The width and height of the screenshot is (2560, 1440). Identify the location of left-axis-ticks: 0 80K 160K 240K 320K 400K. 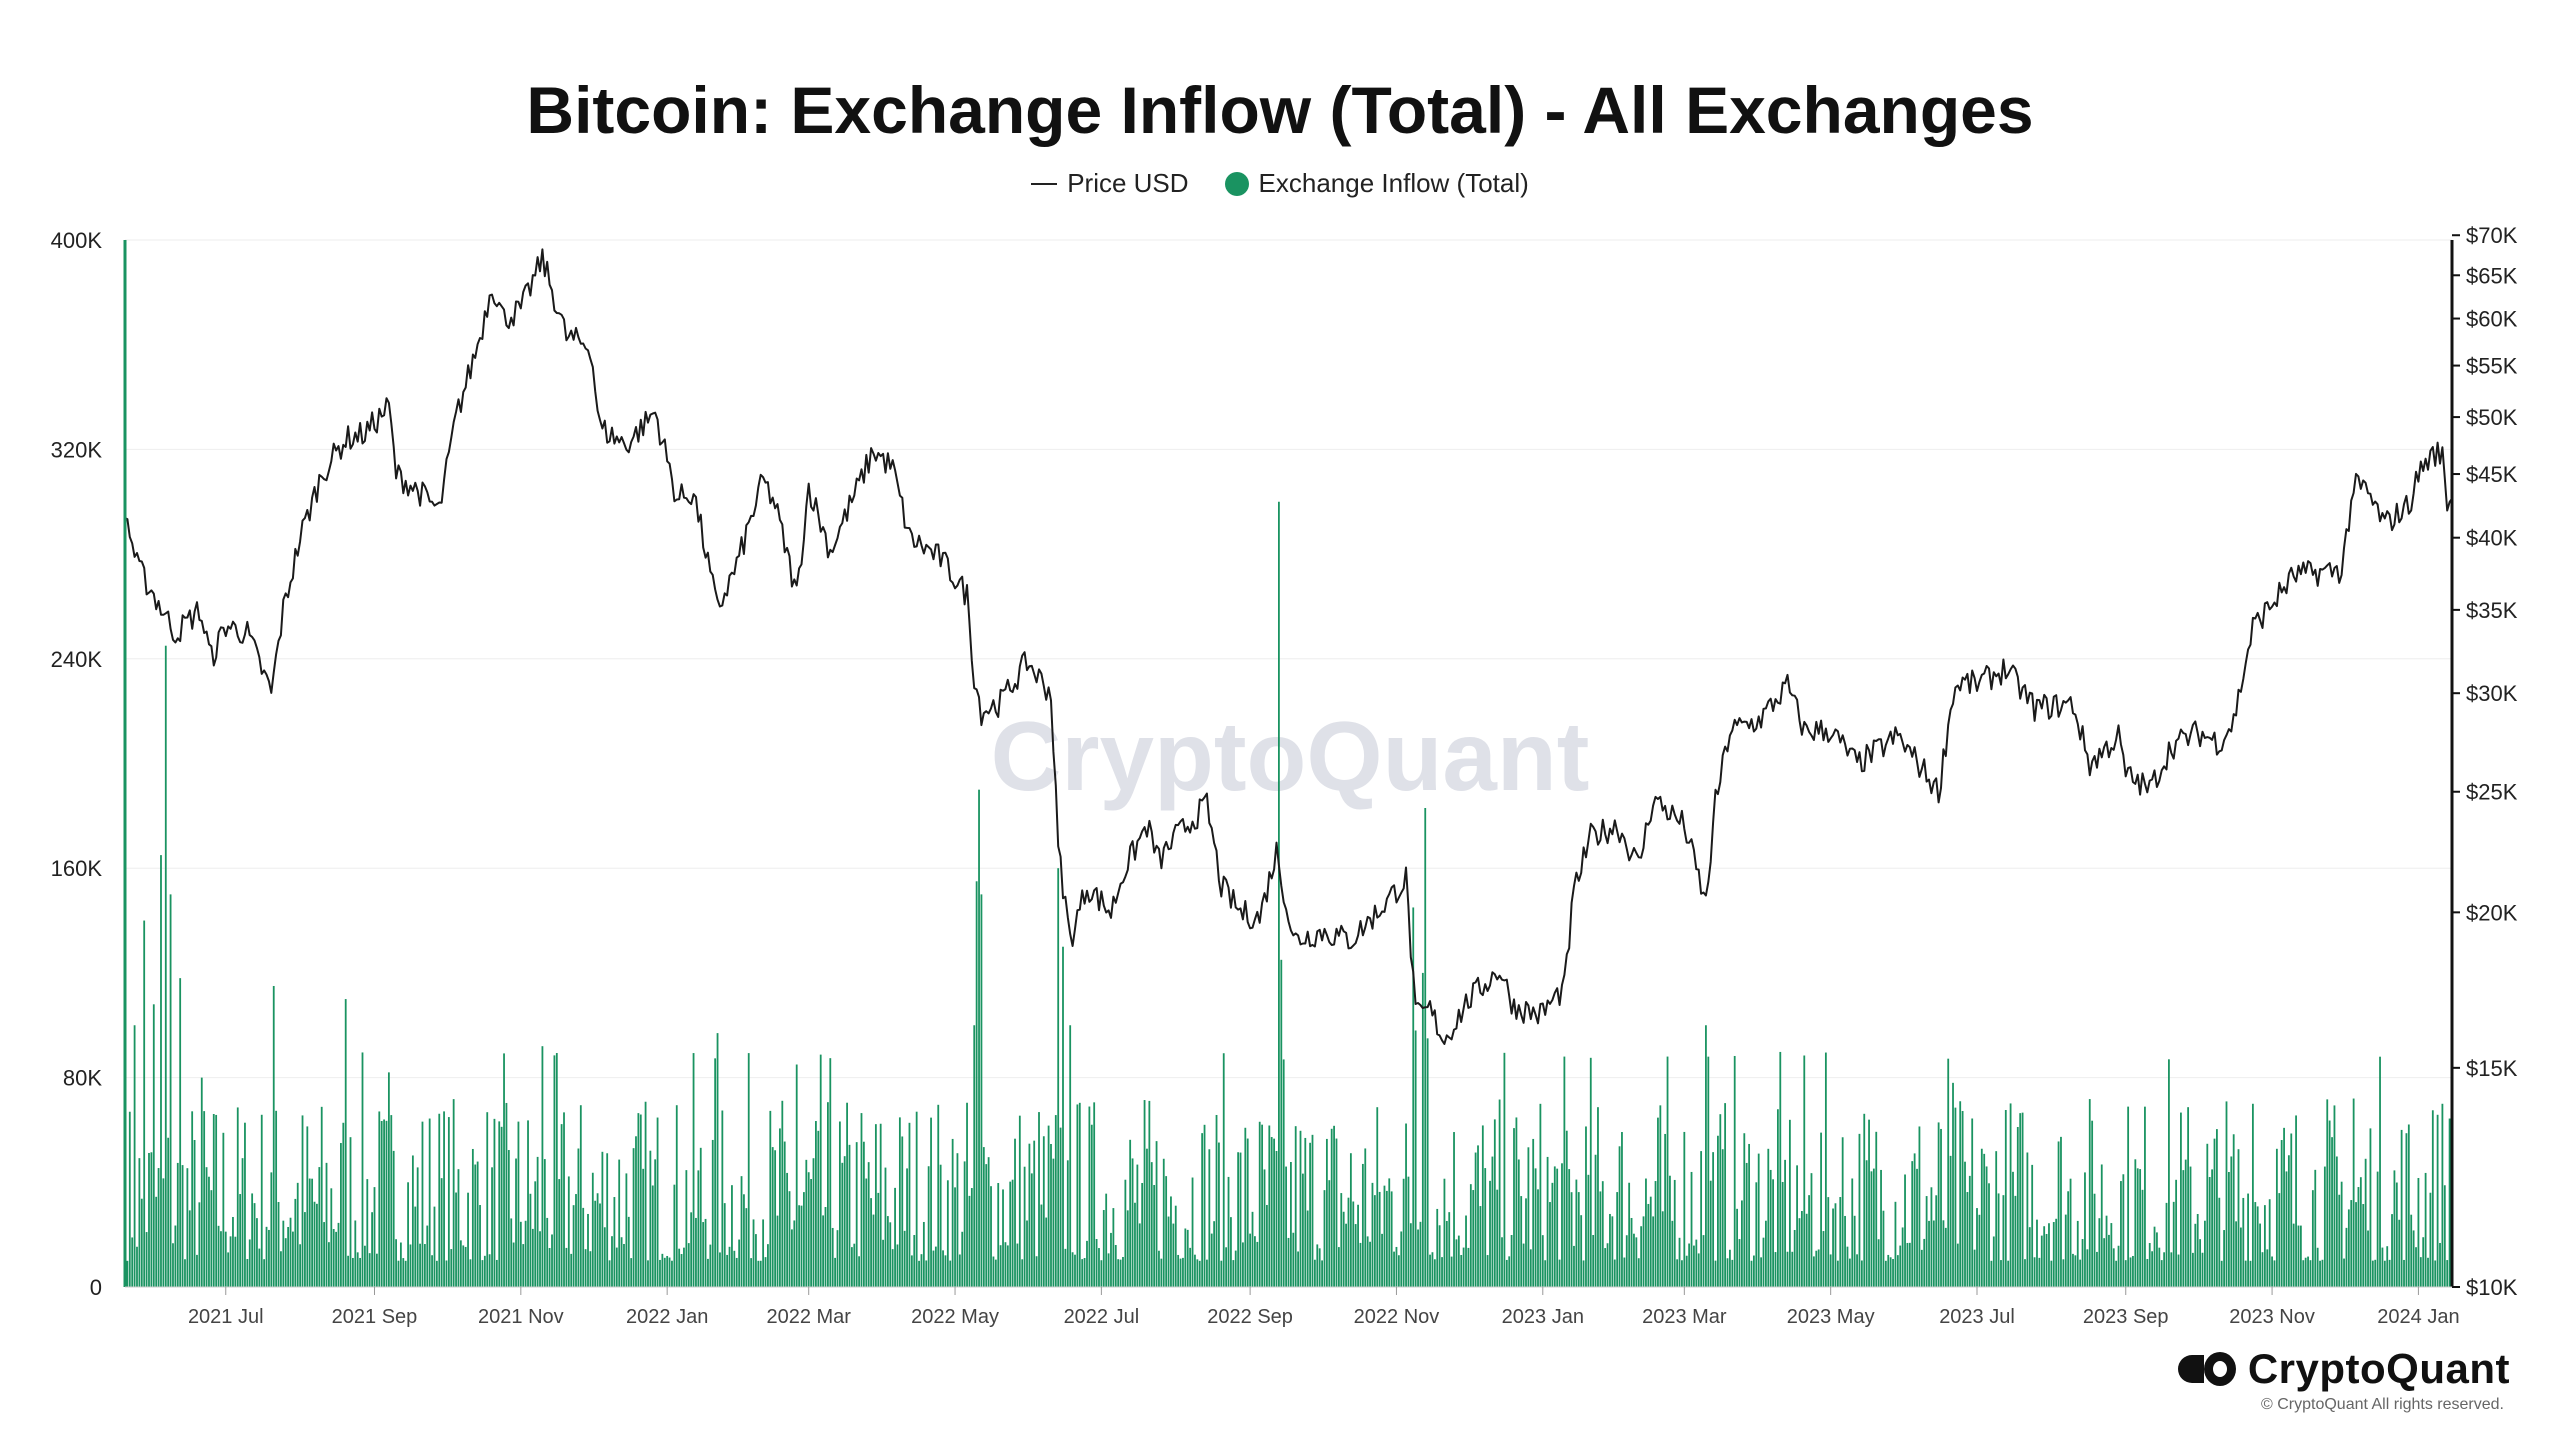
(77, 764).